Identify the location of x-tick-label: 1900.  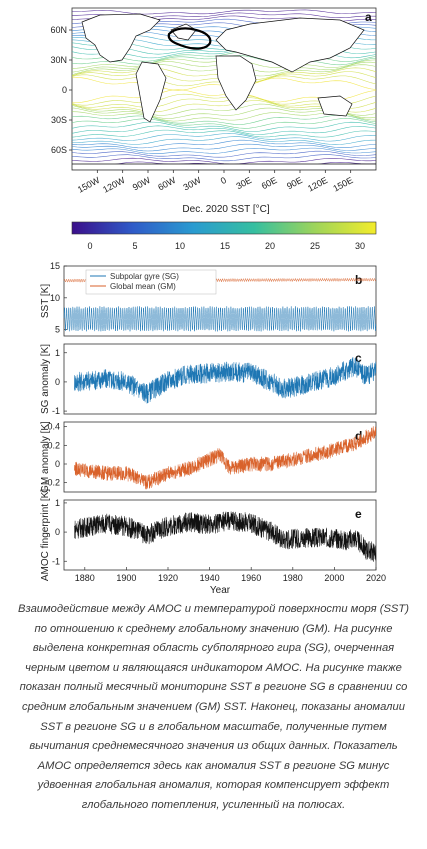
(126, 578).